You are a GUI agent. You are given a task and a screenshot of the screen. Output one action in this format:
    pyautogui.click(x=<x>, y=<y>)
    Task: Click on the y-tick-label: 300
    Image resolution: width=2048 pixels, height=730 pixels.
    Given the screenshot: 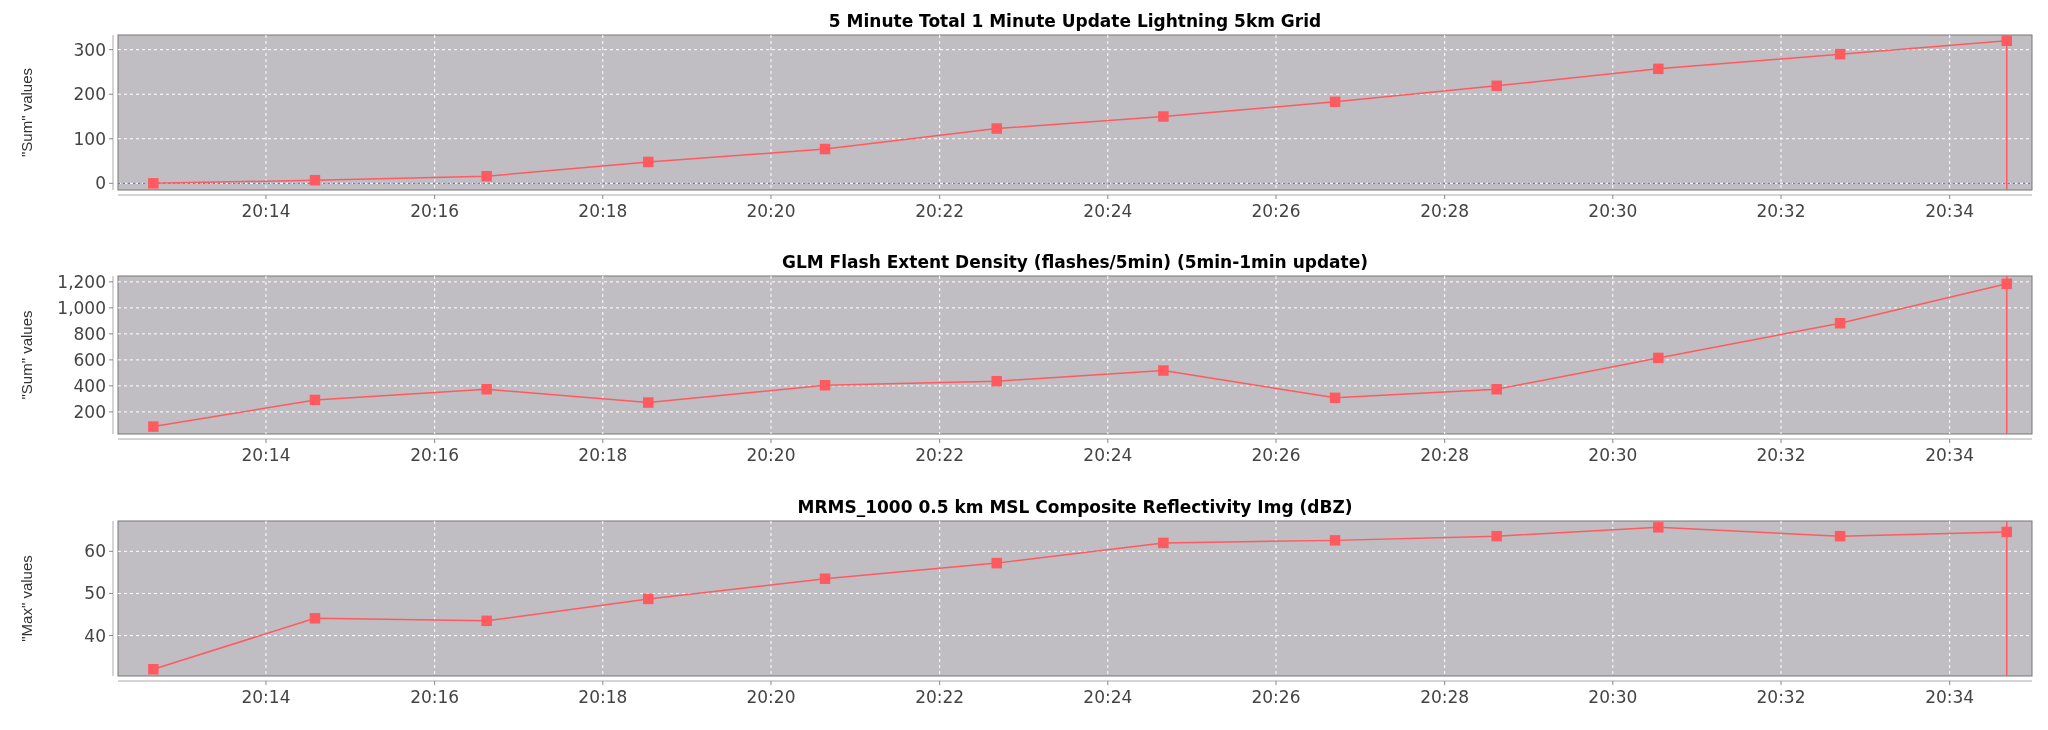 What is the action you would take?
    pyautogui.click(x=89, y=49)
    